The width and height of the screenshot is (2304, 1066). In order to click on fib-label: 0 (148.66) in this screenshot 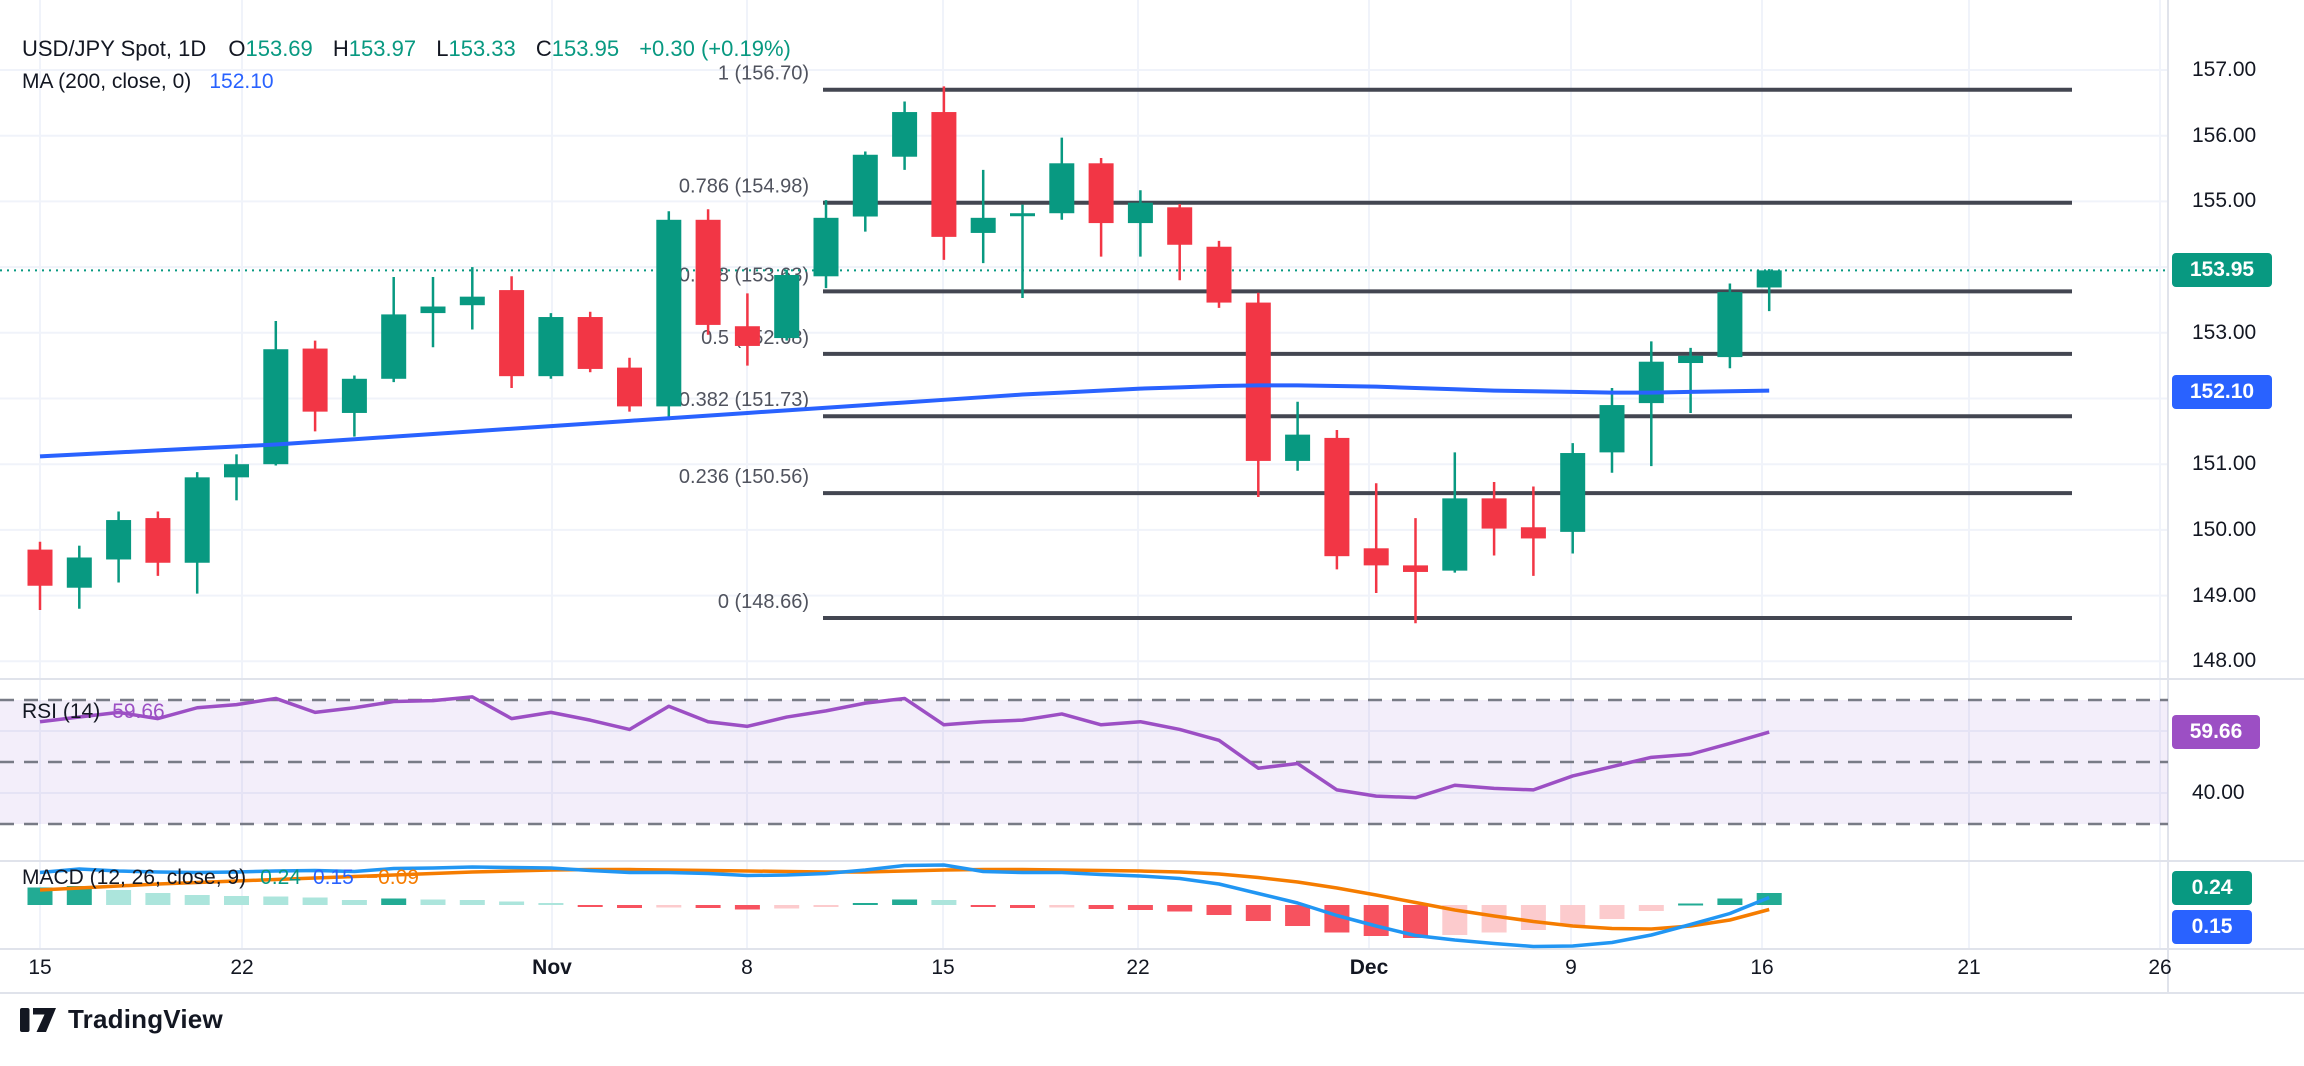, I will do `click(763, 602)`.